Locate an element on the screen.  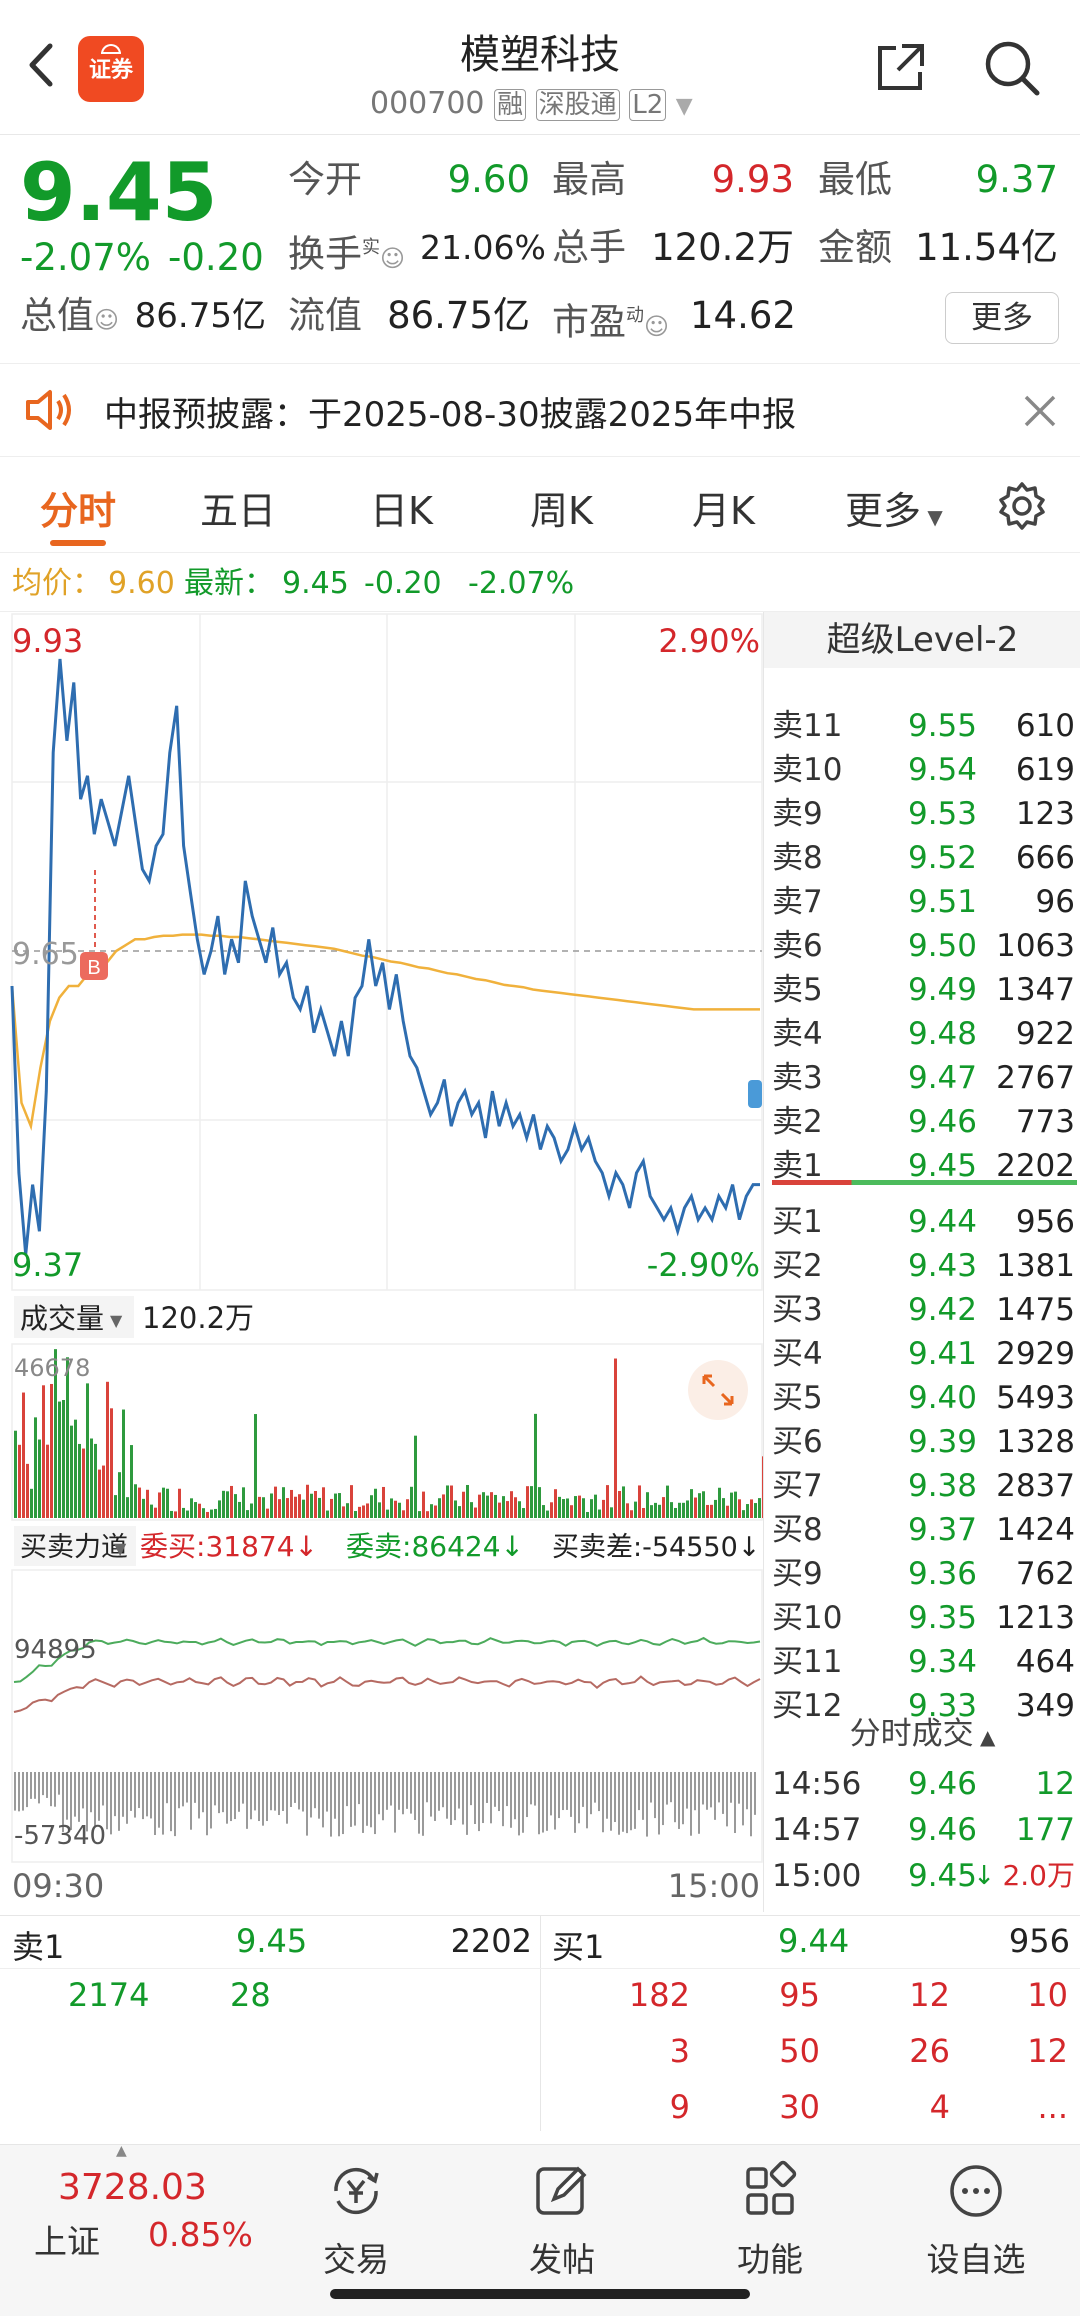
index-ticker: ▲ 3728.03 上证 0.85% is located at coordinates (130, 2230).